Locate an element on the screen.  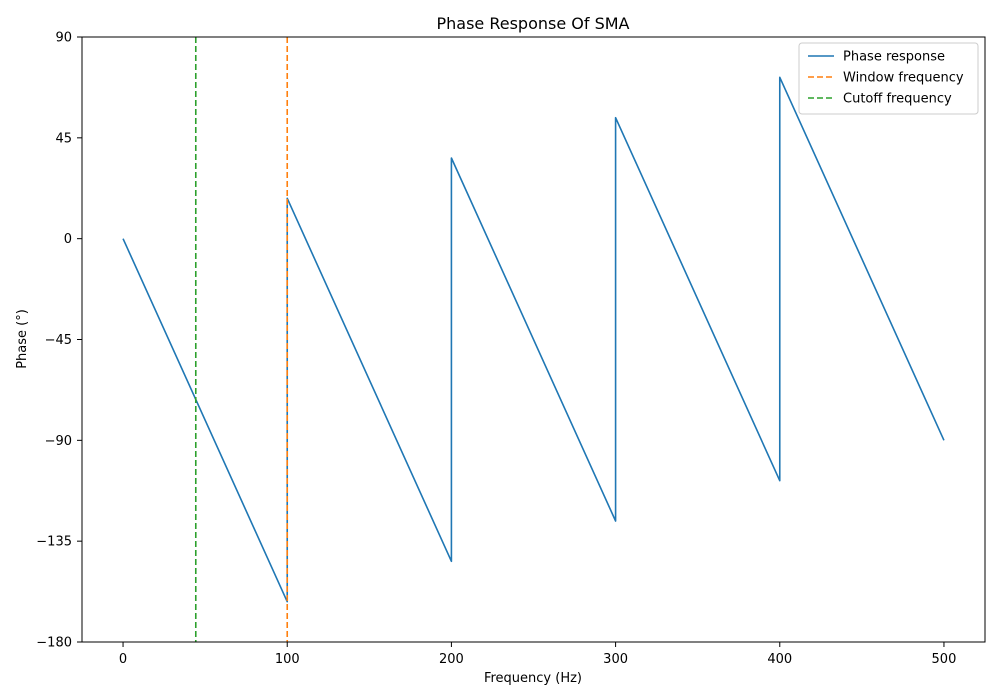
x-tick-label: 0 is located at coordinates (123, 659).